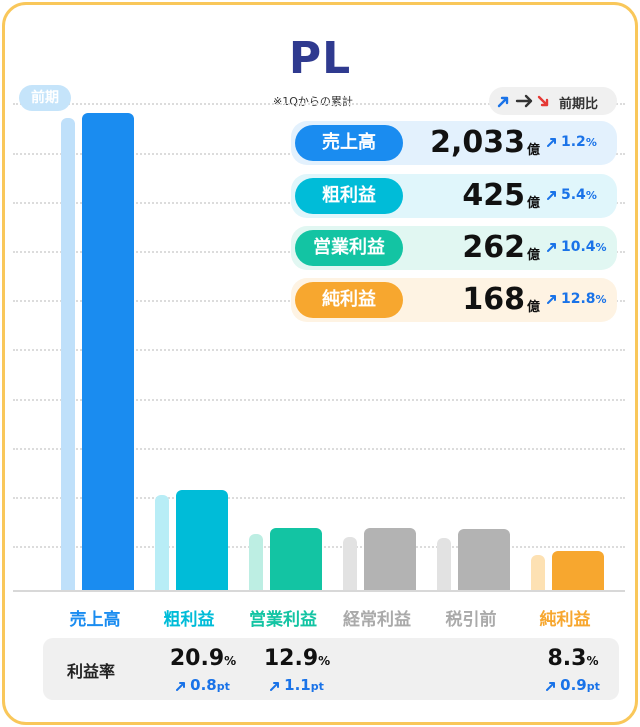  I want to click on margin-rate-label: 利益率, so click(91, 671).